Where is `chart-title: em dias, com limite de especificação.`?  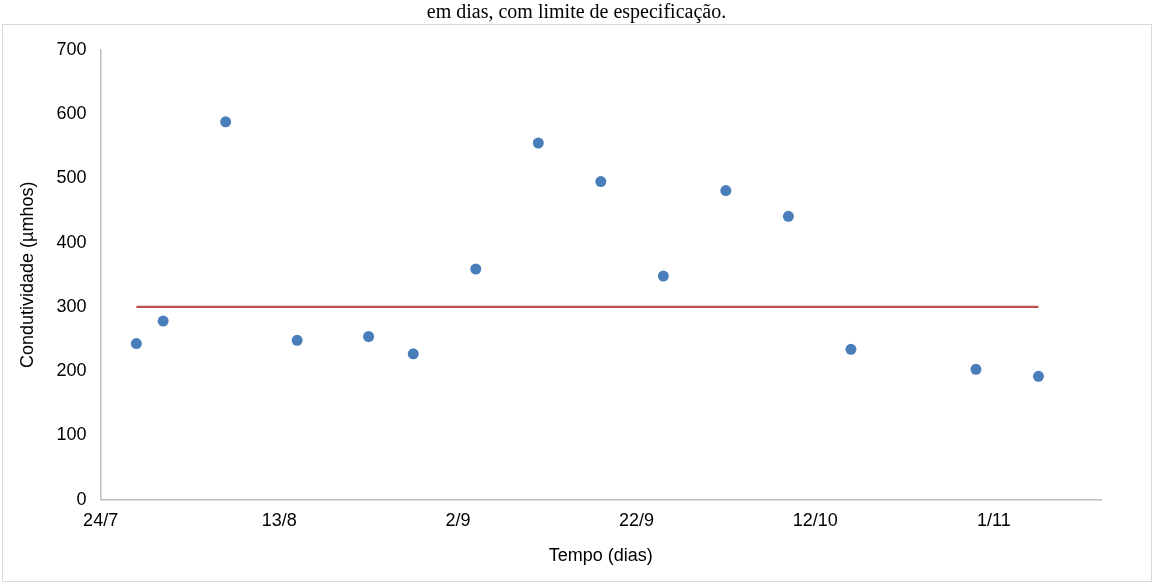 chart-title: em dias, com limite de especificação. is located at coordinates (576, 11).